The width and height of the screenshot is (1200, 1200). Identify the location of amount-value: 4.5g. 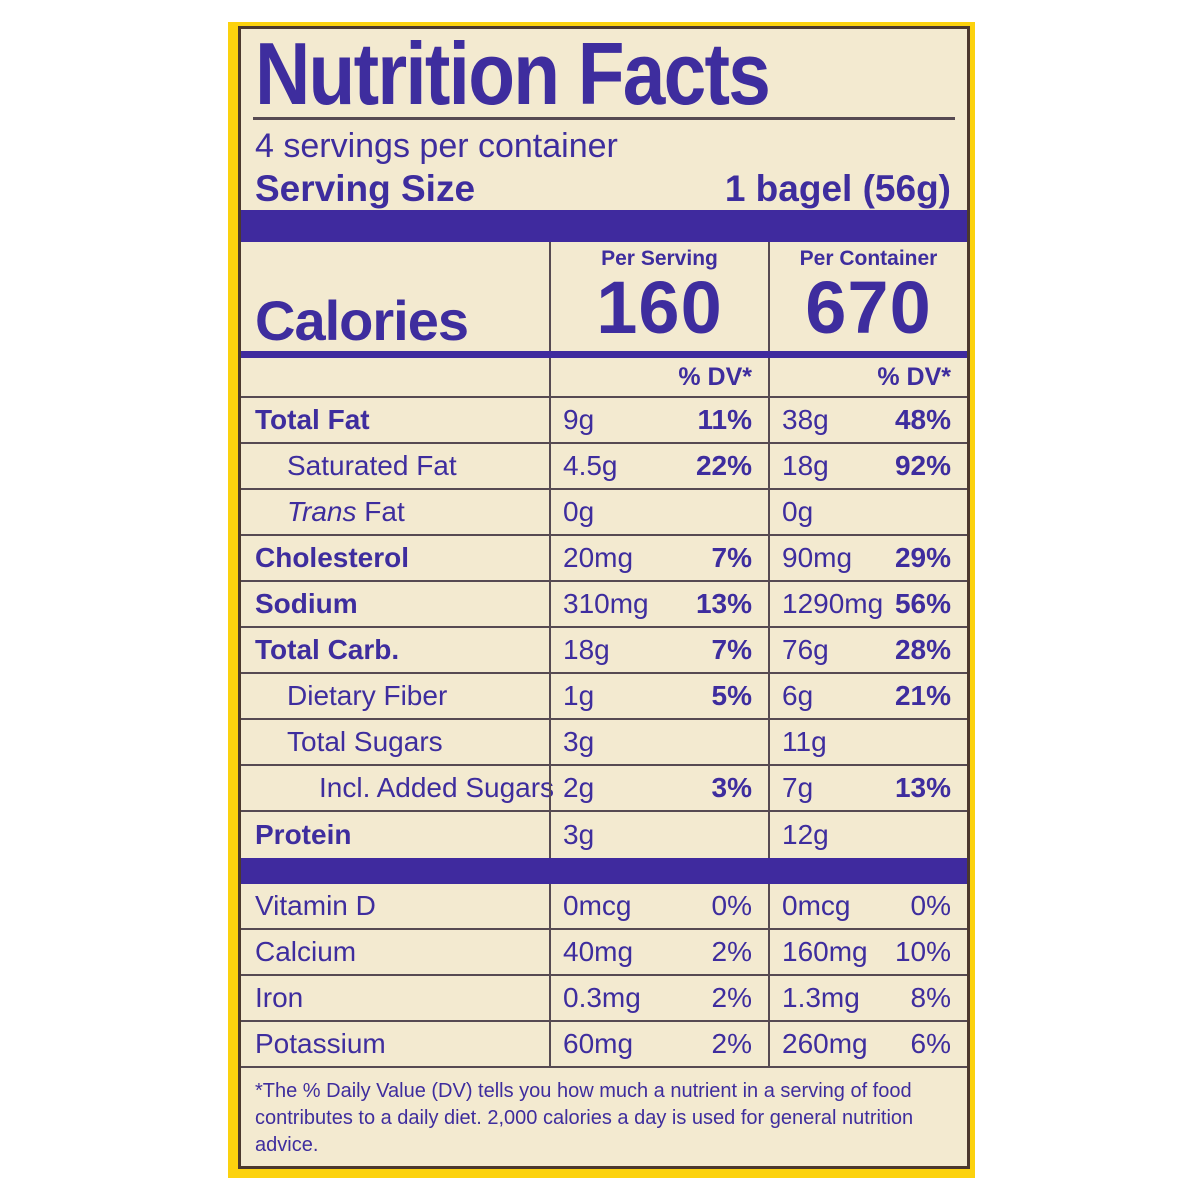
(590, 466).